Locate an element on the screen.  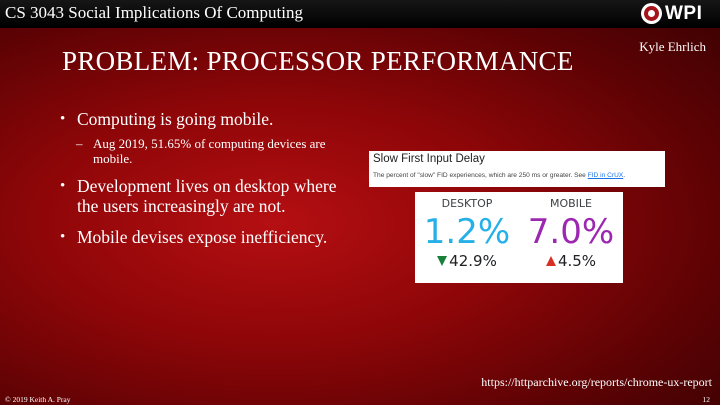
mobile-label: MOBILE is located at coordinates (571, 203).